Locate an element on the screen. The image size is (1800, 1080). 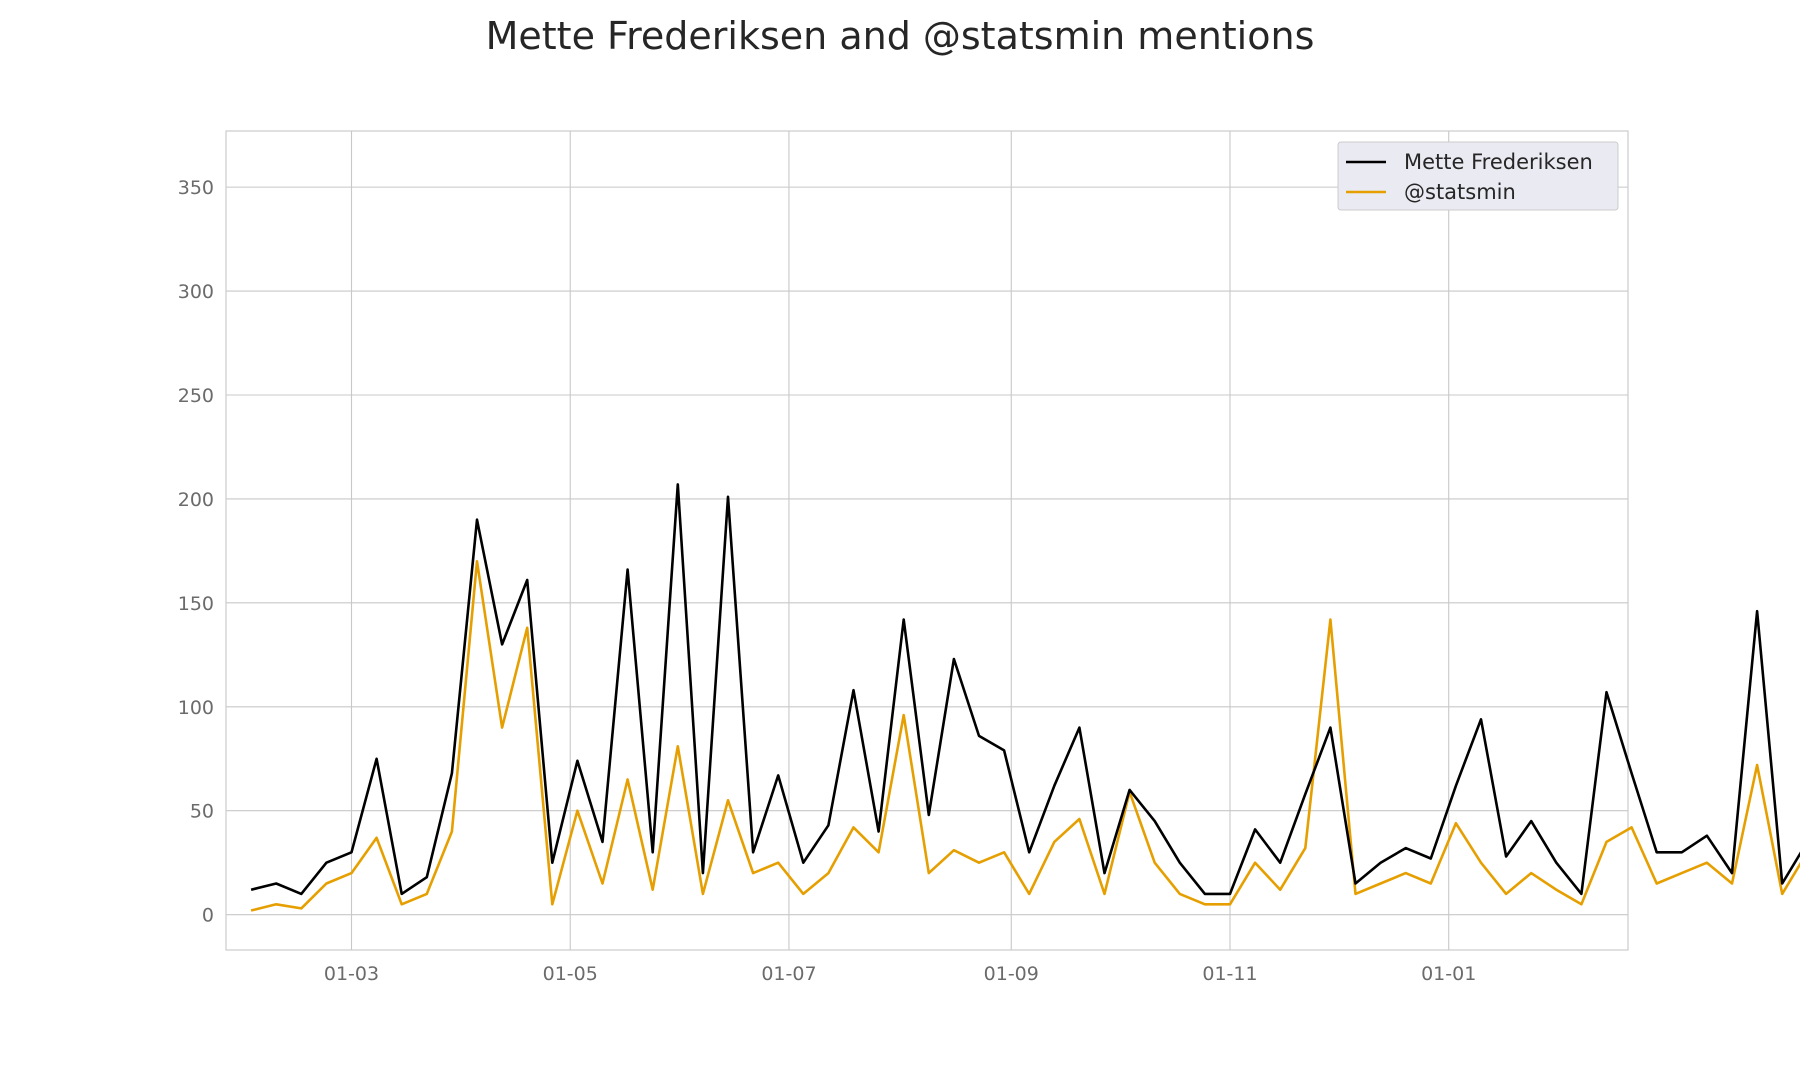
legend-label: Mette Frederiksen is located at coordinates (1498, 162).